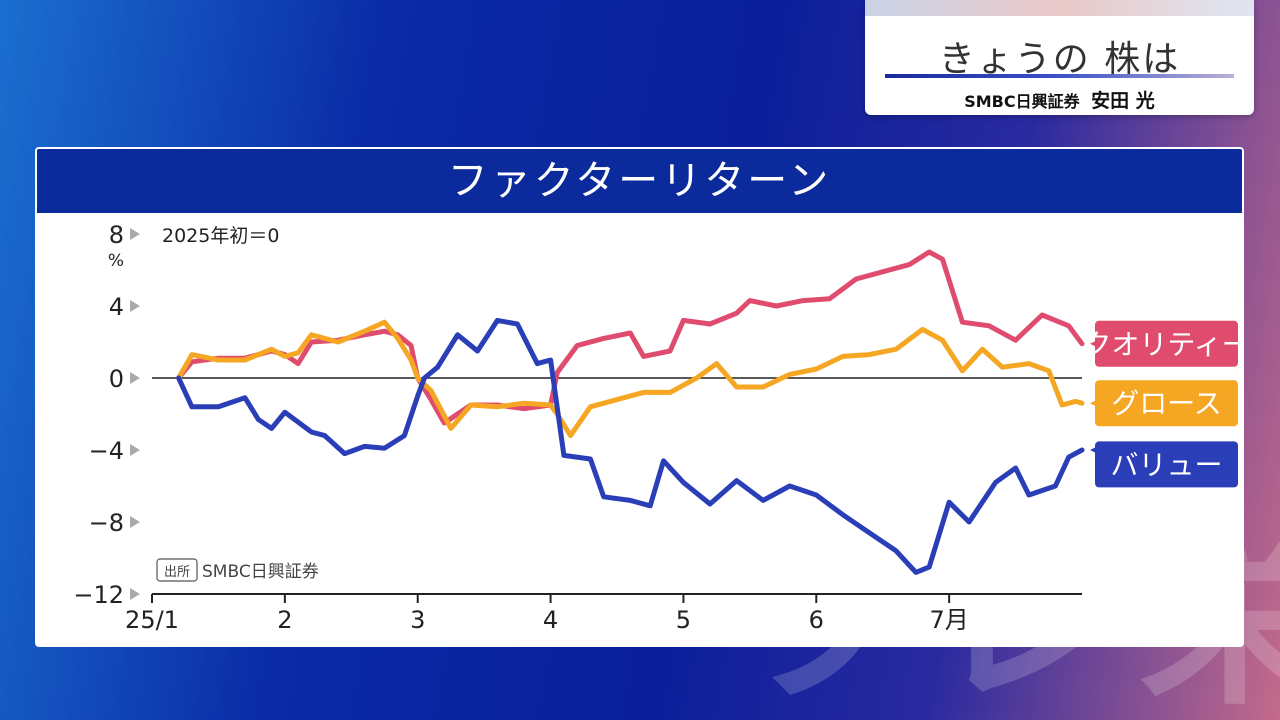  What do you see at coordinates (116, 235) in the screenshot?
I see `y-tick-label: 8` at bounding box center [116, 235].